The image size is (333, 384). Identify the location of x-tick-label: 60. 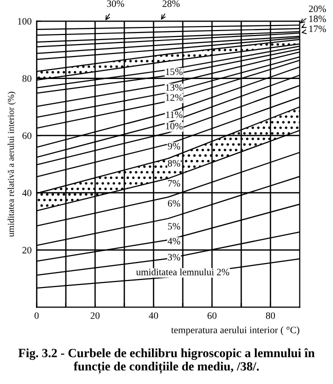
(212, 315).